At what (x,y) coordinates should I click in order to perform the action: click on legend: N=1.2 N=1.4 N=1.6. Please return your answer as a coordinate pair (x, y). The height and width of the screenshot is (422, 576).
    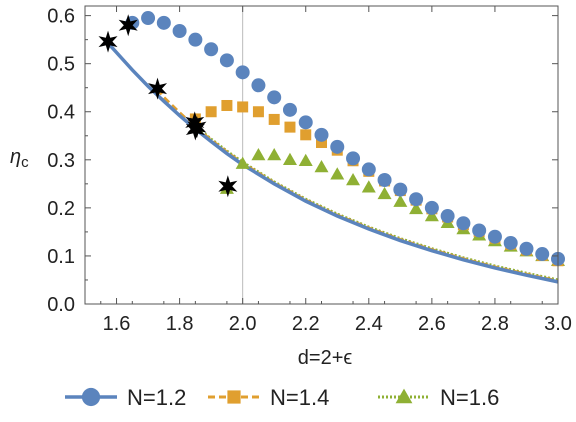
    Looking at the image, I should click on (282, 397).